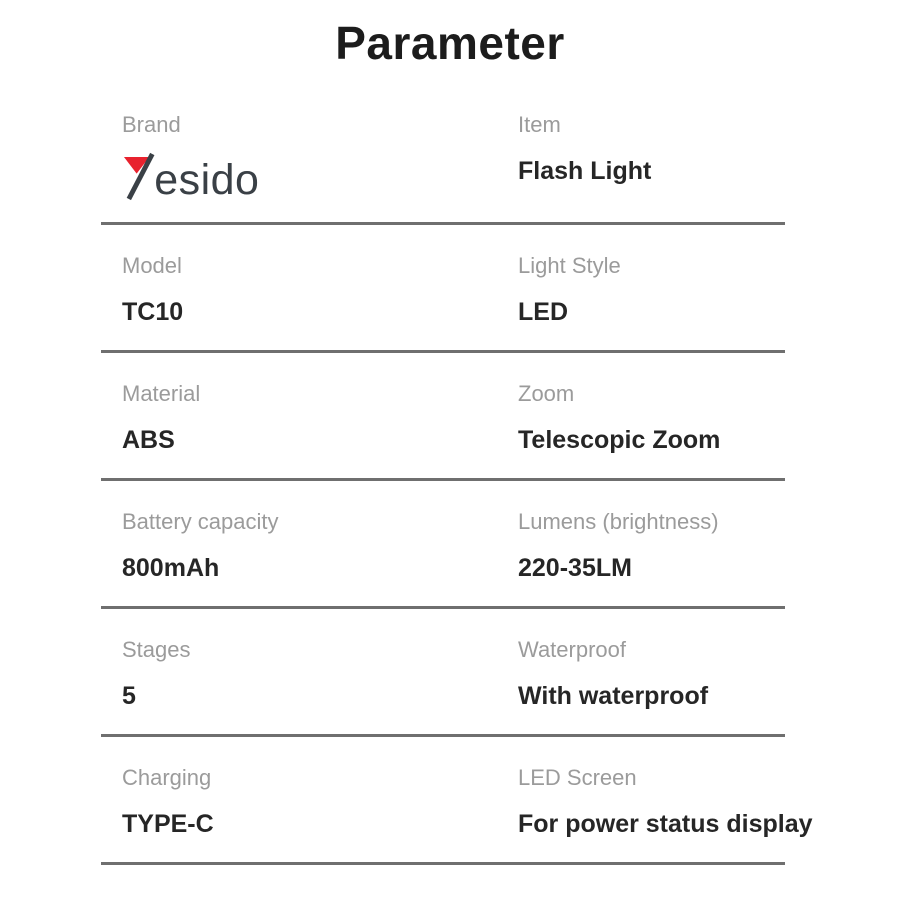 The image size is (900, 900). What do you see at coordinates (148, 440) in the screenshot?
I see `spec-value: ABS` at bounding box center [148, 440].